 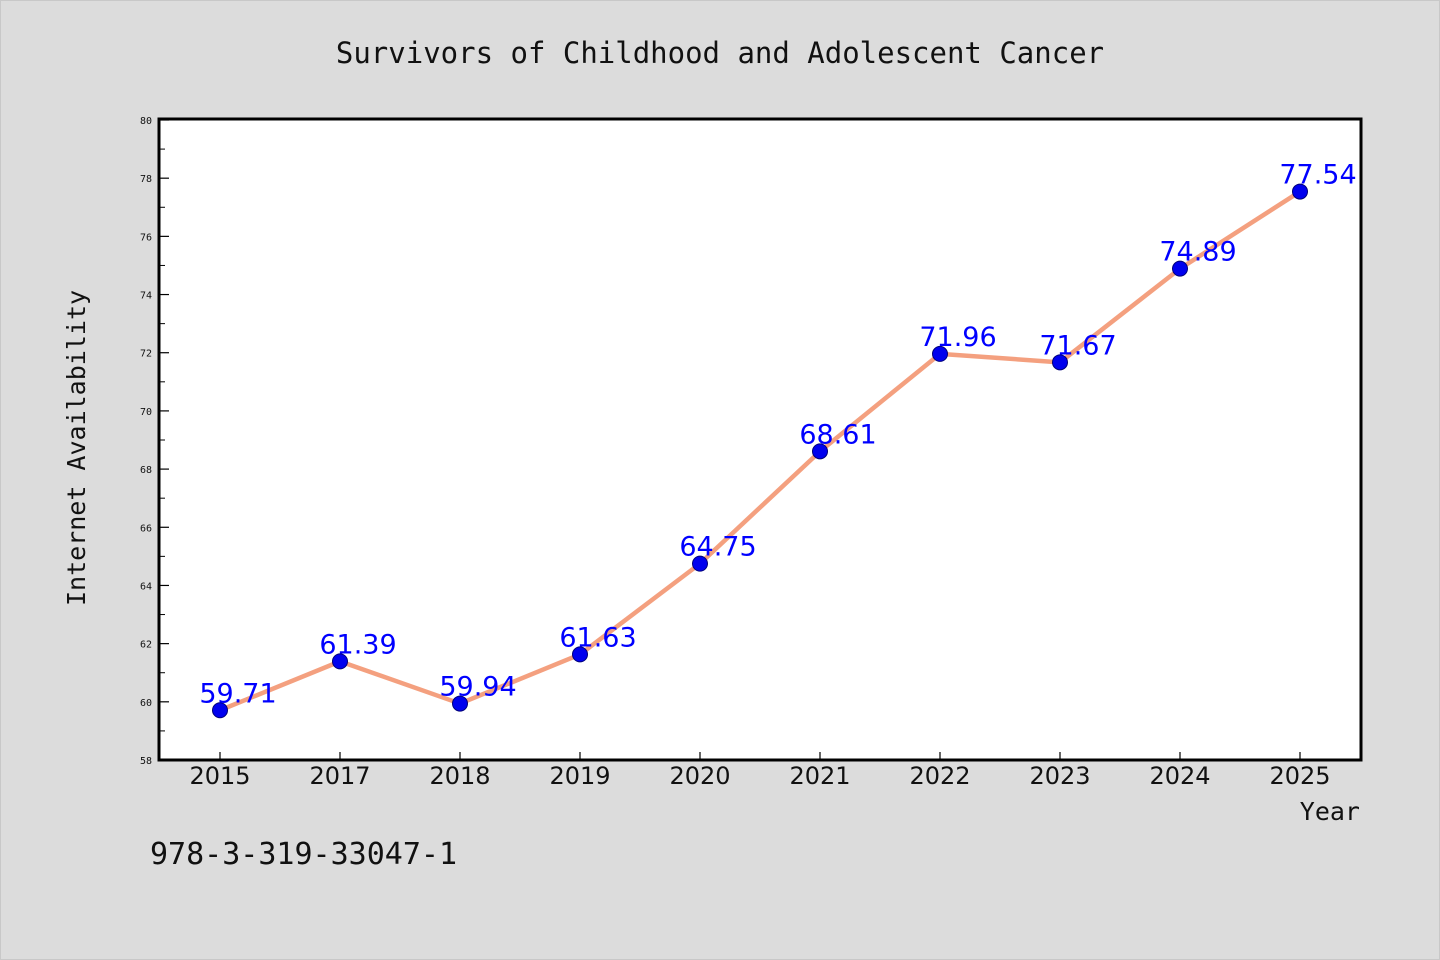 What do you see at coordinates (1077, 345) in the screenshot?
I see `data-label: 71.67` at bounding box center [1077, 345].